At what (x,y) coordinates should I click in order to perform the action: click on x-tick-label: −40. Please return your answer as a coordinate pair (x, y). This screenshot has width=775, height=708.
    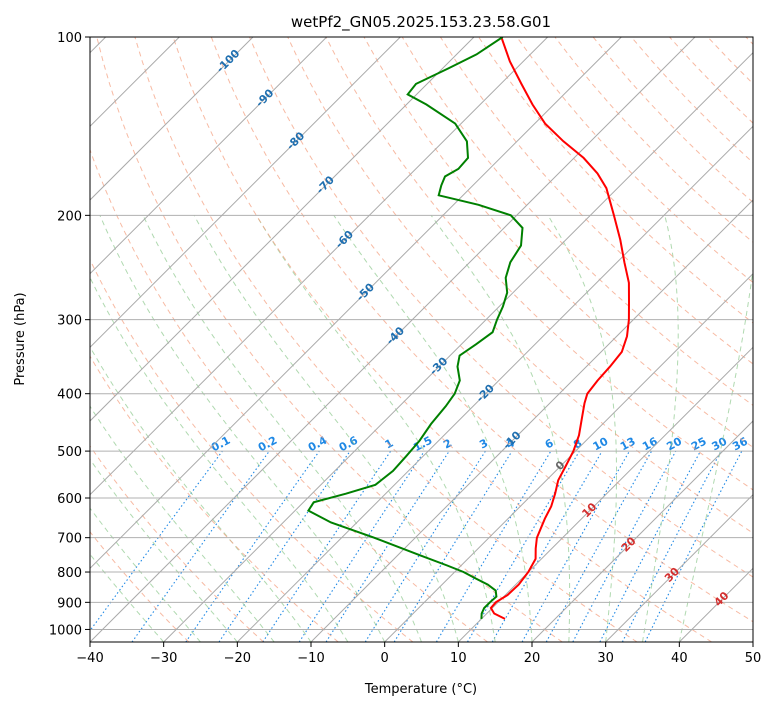
    Looking at the image, I should click on (89, 658).